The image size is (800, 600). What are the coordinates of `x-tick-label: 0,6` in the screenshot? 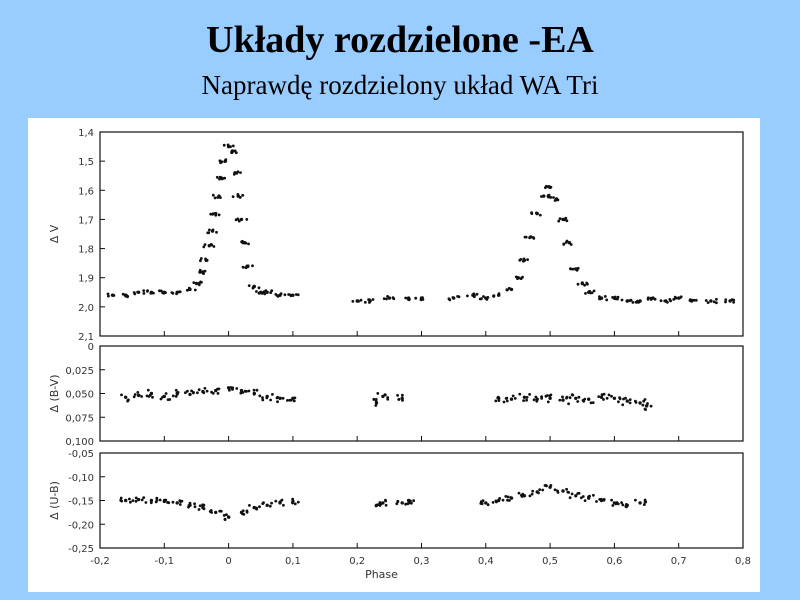 It's located at (614, 561).